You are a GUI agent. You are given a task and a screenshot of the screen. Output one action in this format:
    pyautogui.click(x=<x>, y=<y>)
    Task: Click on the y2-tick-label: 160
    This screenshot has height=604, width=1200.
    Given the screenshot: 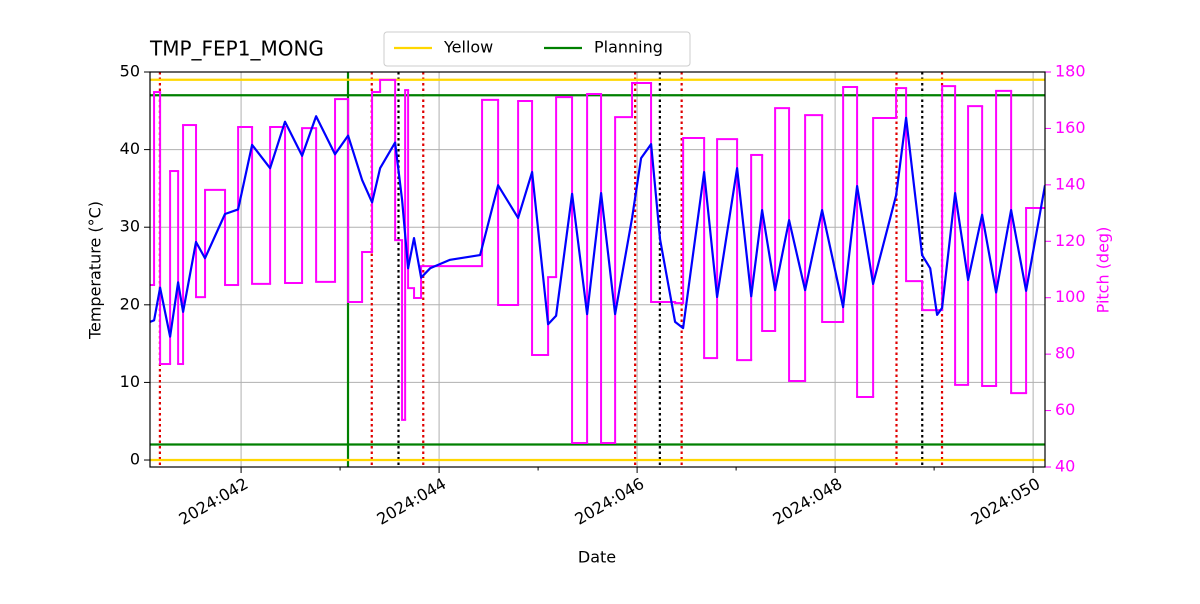 What is the action you would take?
    pyautogui.click(x=1070, y=127)
    